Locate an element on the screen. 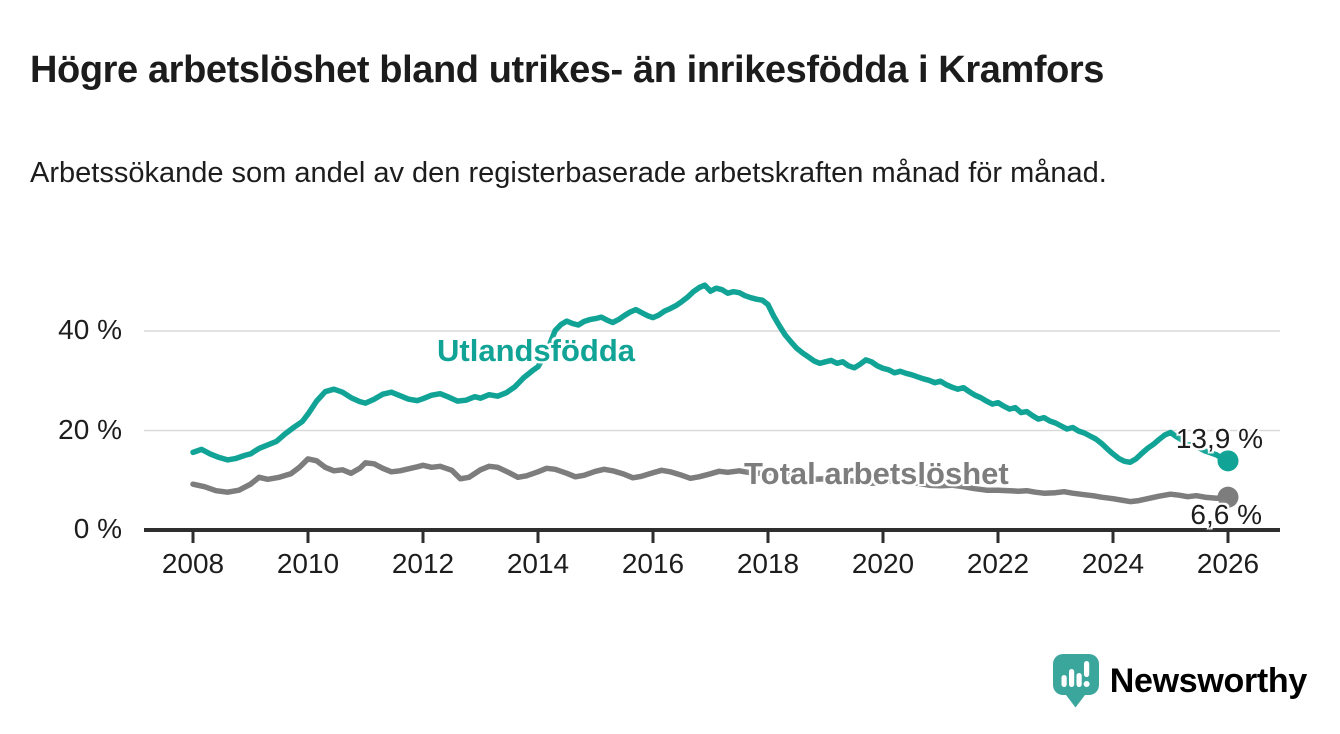 This screenshot has width=1340, height=734. x-tick-label: 2022 is located at coordinates (998, 563).